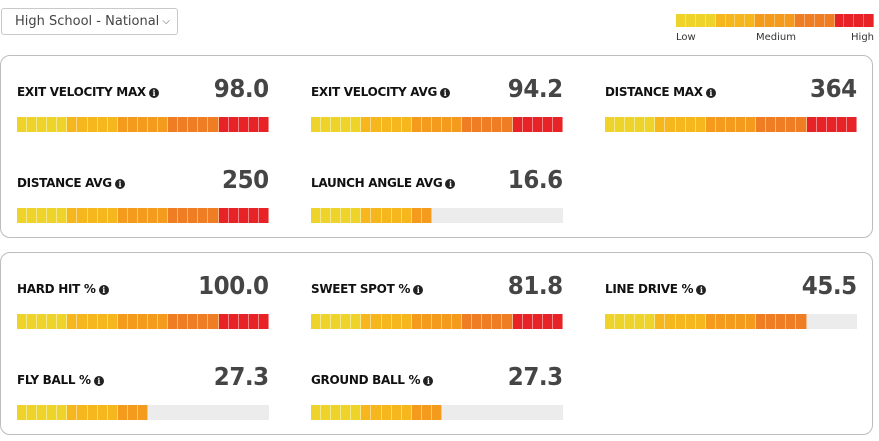  I want to click on color-scale-legend: Low Medium High, so click(775, 30).